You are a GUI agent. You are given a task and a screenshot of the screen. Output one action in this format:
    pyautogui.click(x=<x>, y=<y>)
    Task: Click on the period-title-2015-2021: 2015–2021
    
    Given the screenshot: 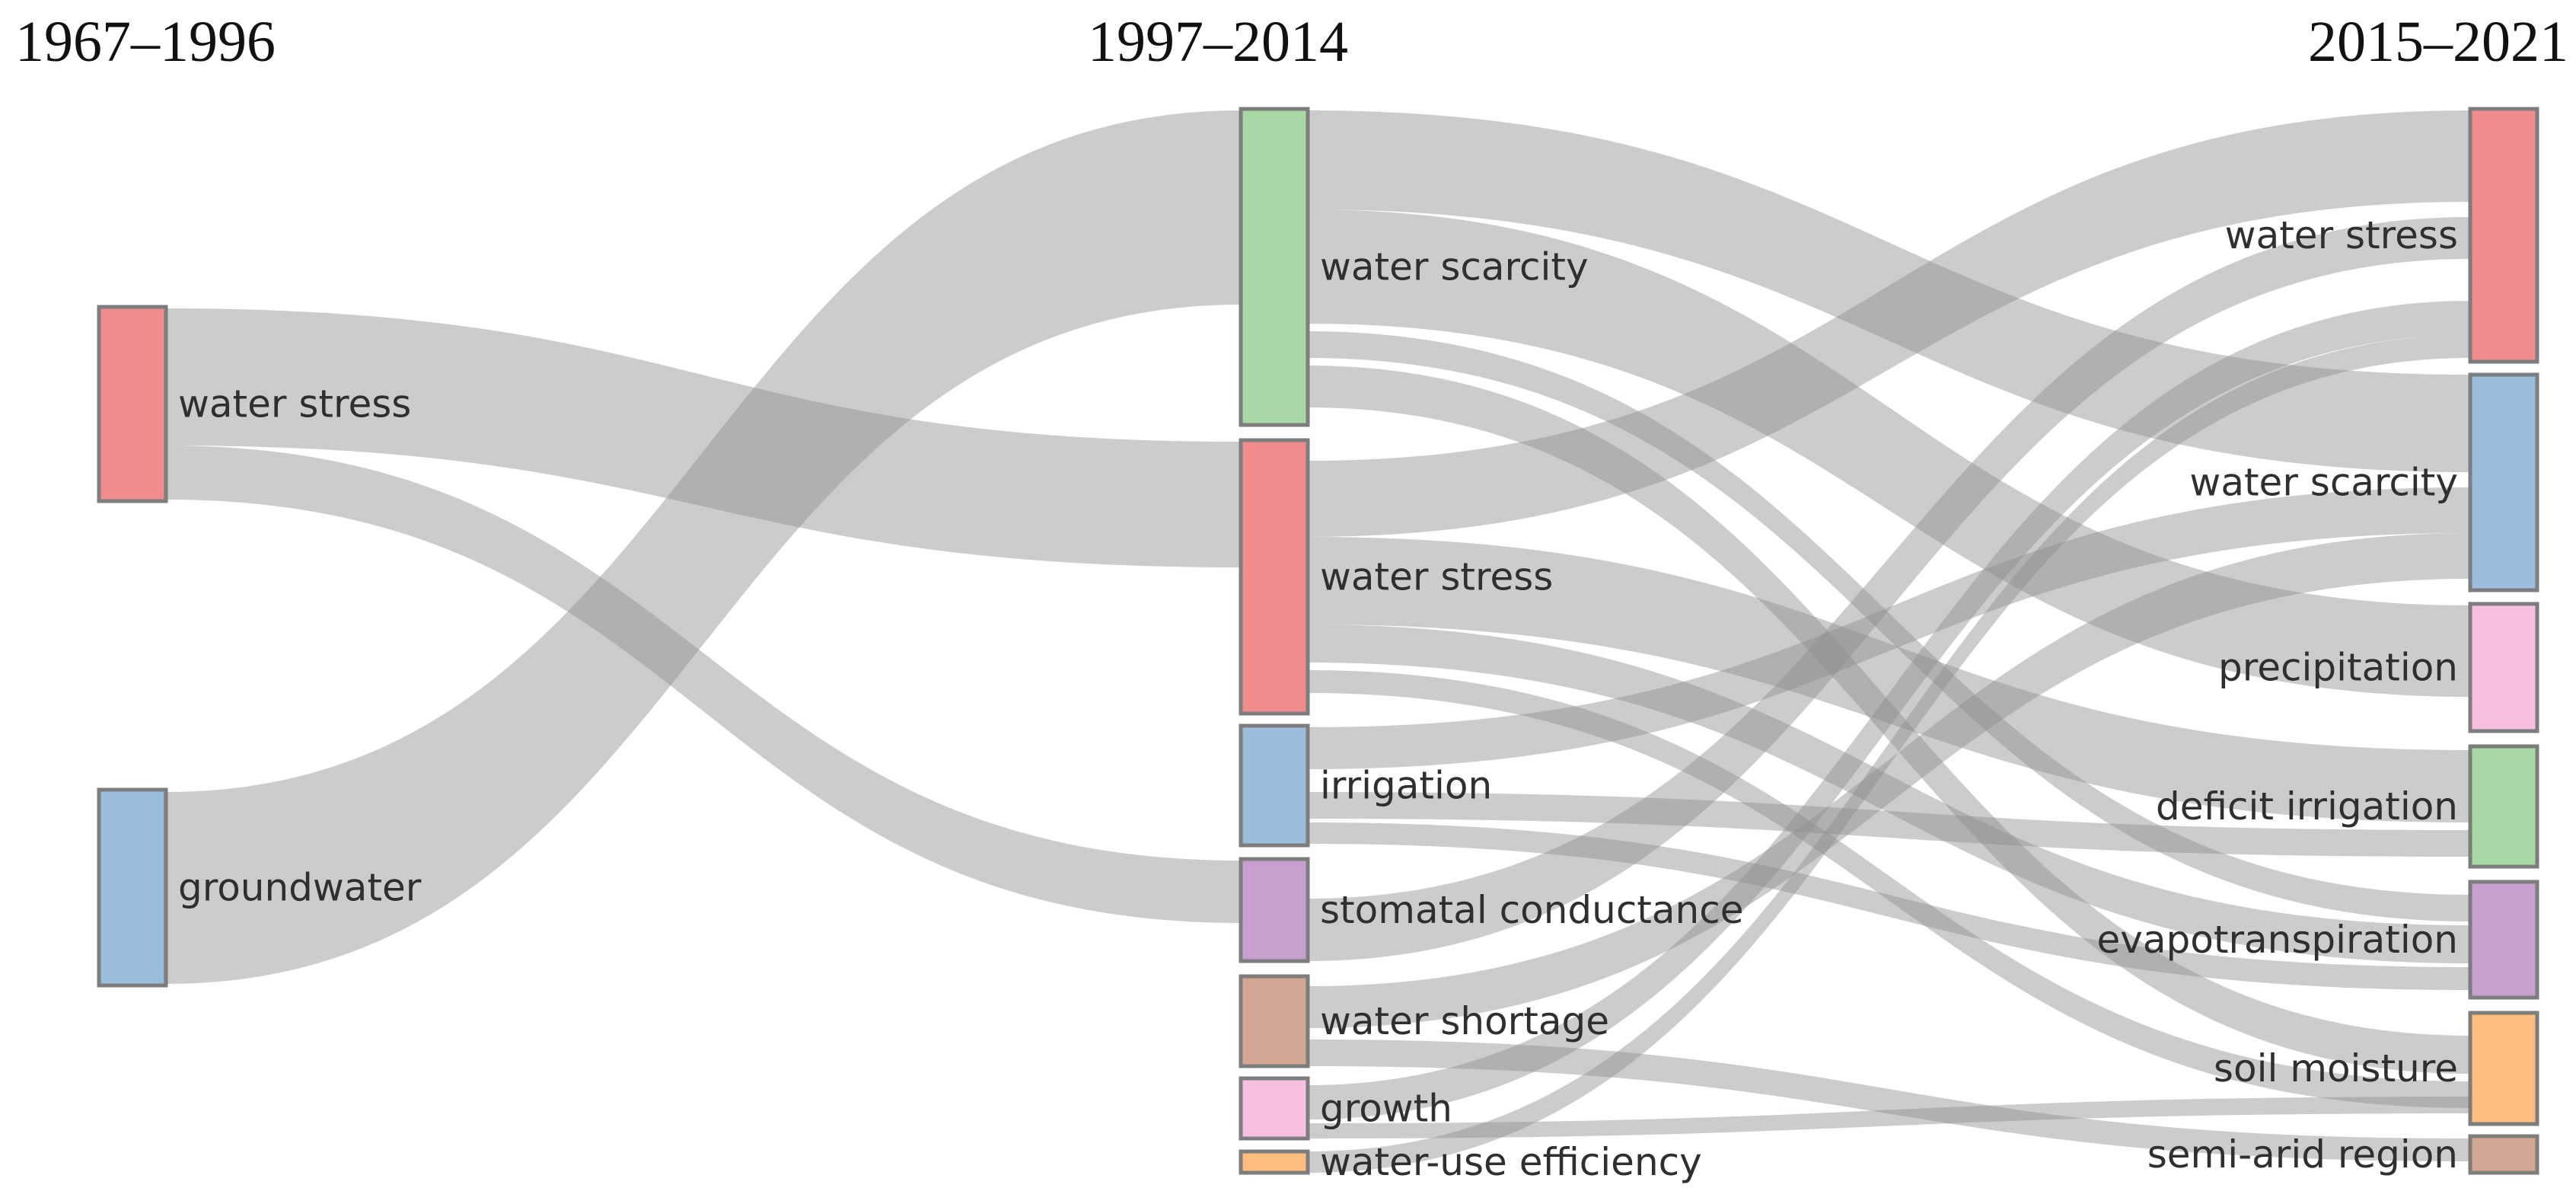 What is the action you would take?
    pyautogui.click(x=2438, y=42)
    